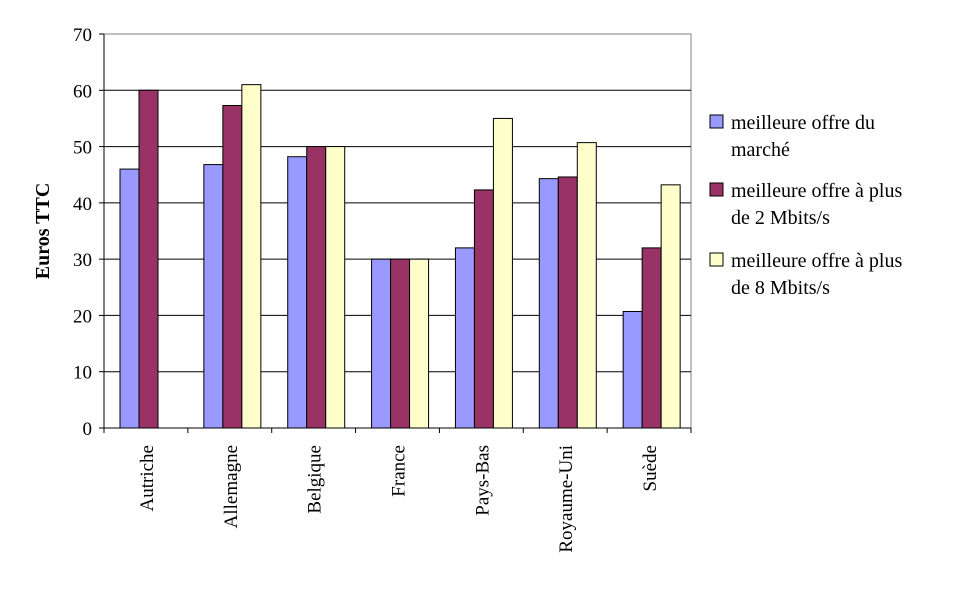 This screenshot has height=599, width=962. What do you see at coordinates (213, 296) in the screenshot?
I see `bar-1-allemagne` at bounding box center [213, 296].